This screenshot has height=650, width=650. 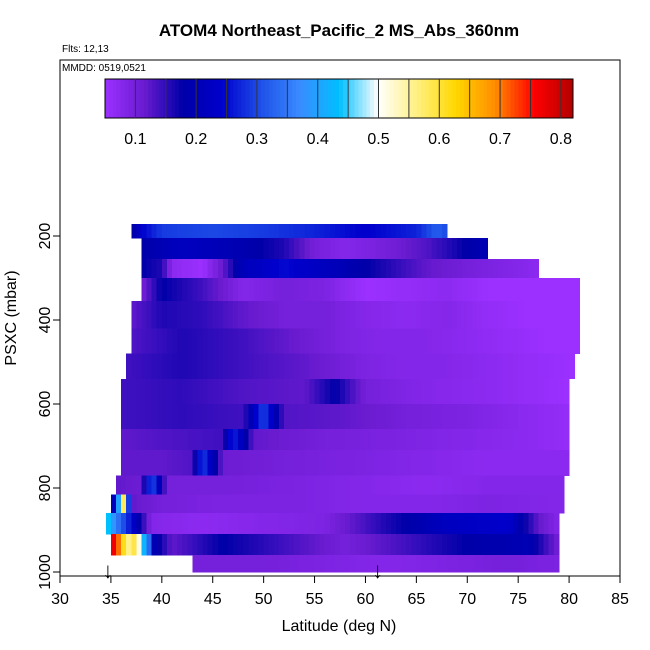 What do you see at coordinates (318, 139) in the screenshot?
I see `colorbar-tick-label: 0.4` at bounding box center [318, 139].